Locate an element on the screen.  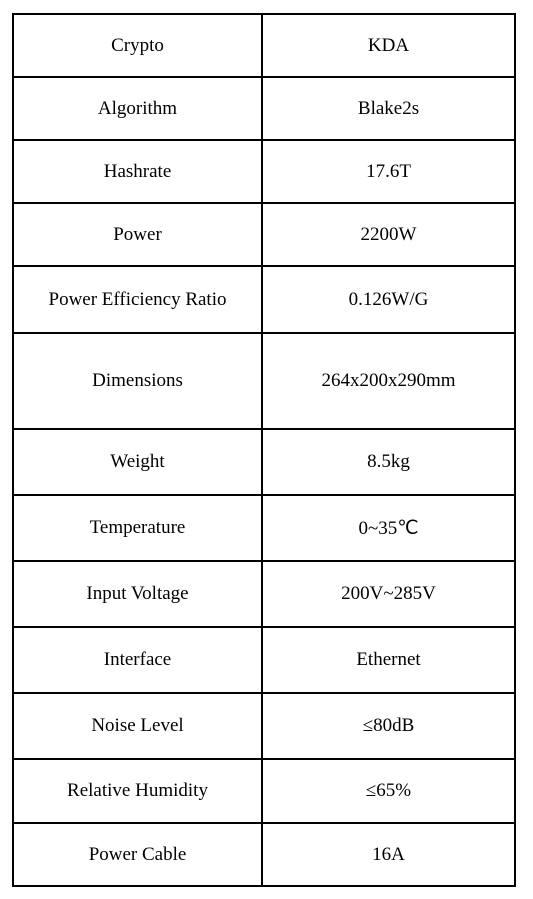
spec-label: Relative Humidity is located at coordinates (137, 791).